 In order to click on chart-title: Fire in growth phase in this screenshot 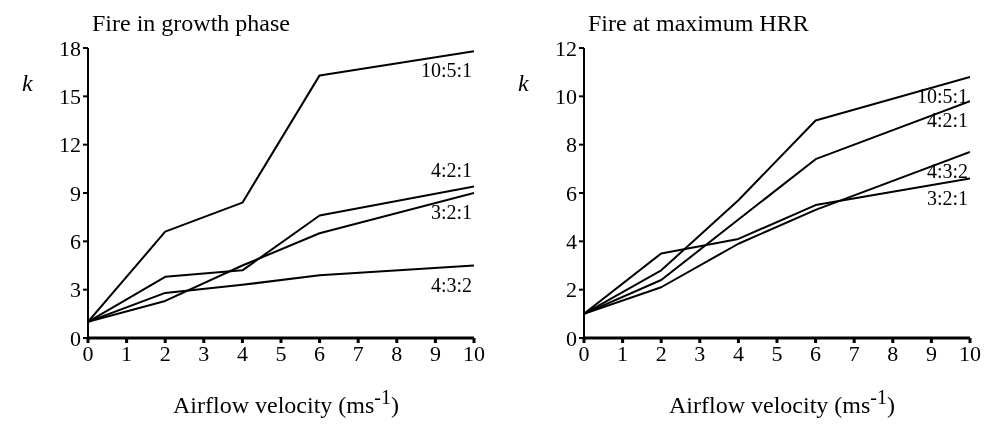, I will do `click(191, 23)`.